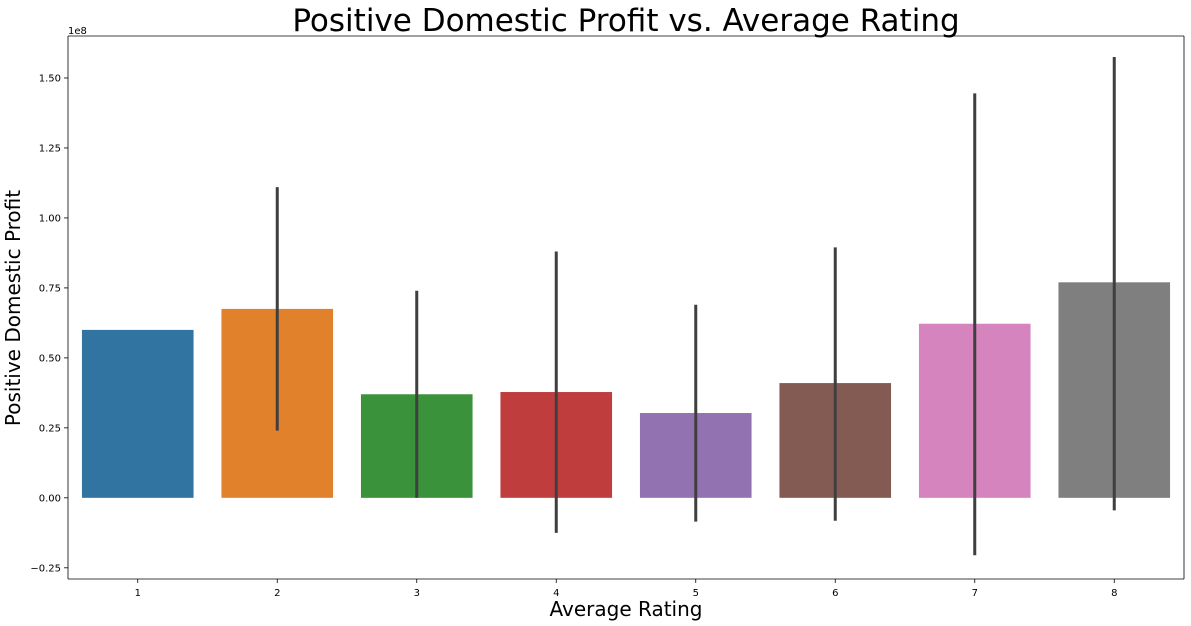  I want to click on y-tick-label: 1.00, so click(50, 218).